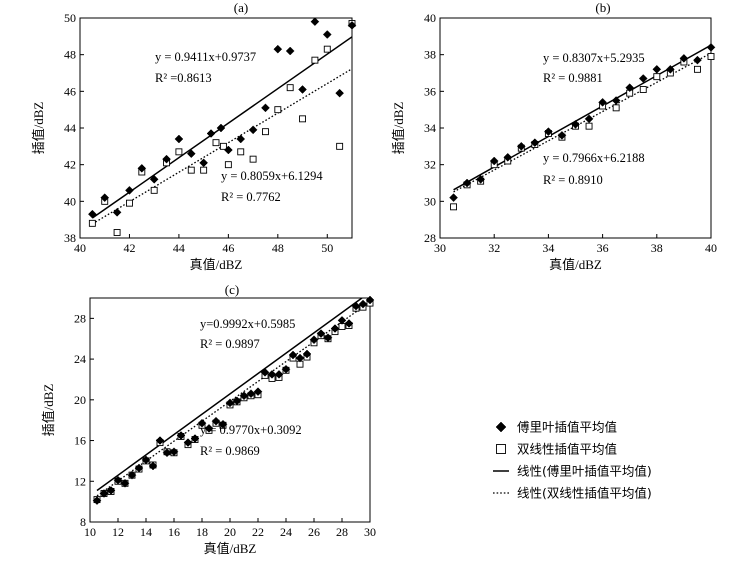 The width and height of the screenshot is (749, 573). I want to click on x-tick-label: 44, so click(179, 248).